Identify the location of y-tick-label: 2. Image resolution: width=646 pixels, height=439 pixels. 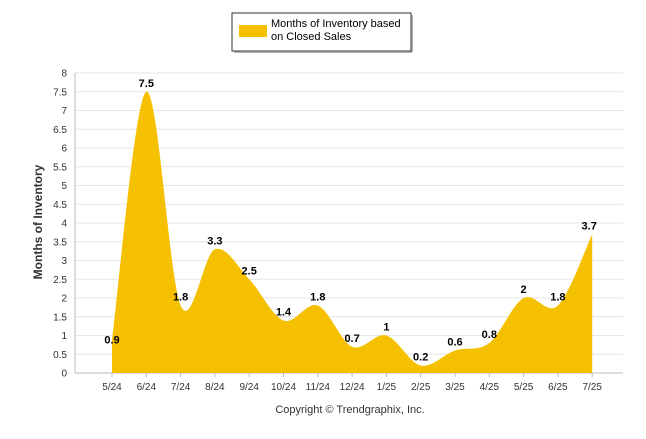
(64, 299).